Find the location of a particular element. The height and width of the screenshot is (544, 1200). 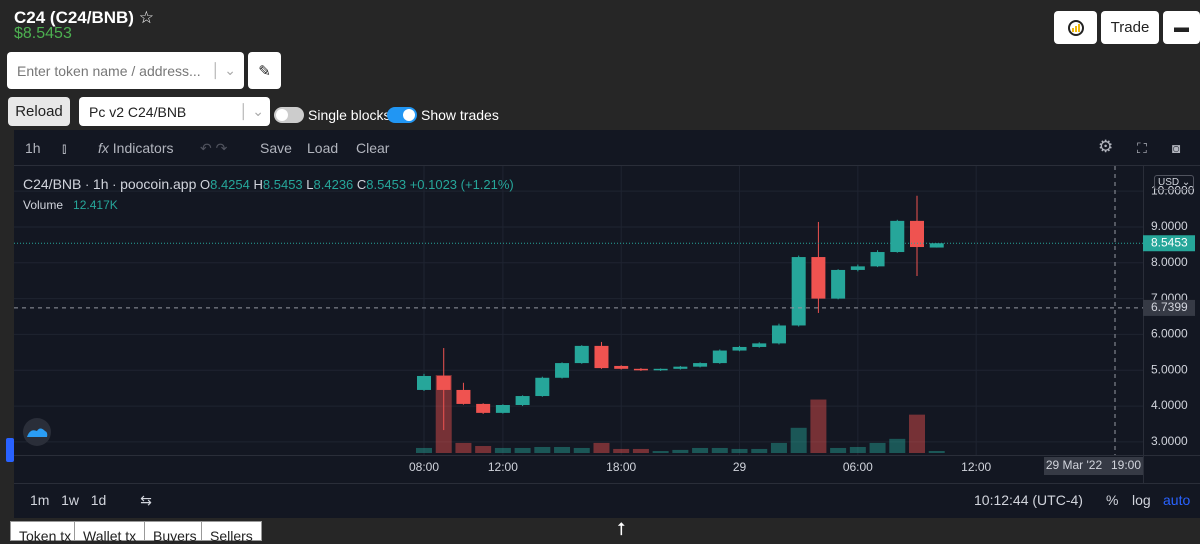

crosshair-price-box is located at coordinates (1169, 307).